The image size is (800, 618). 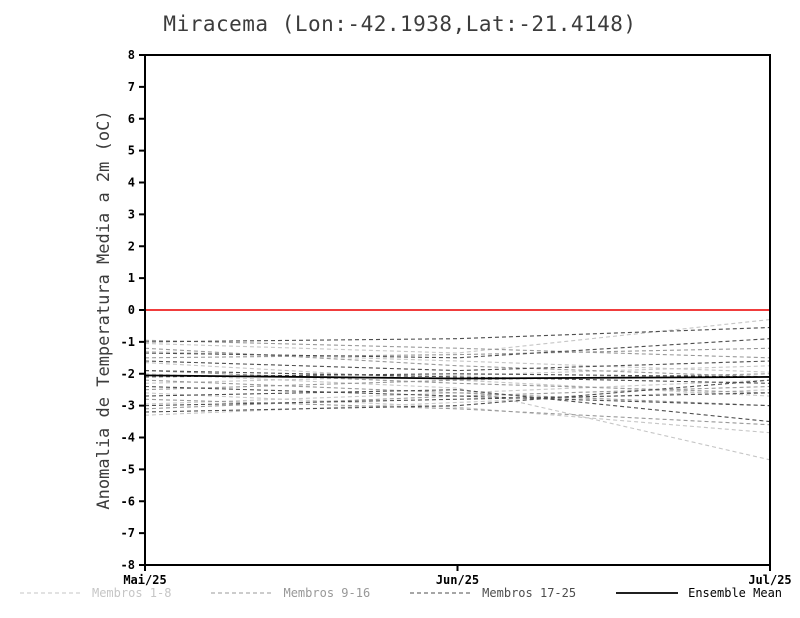 I want to click on chart-title: Miracema (Lon:-42.1938,Lat:-21.4148), so click(x=400, y=24).